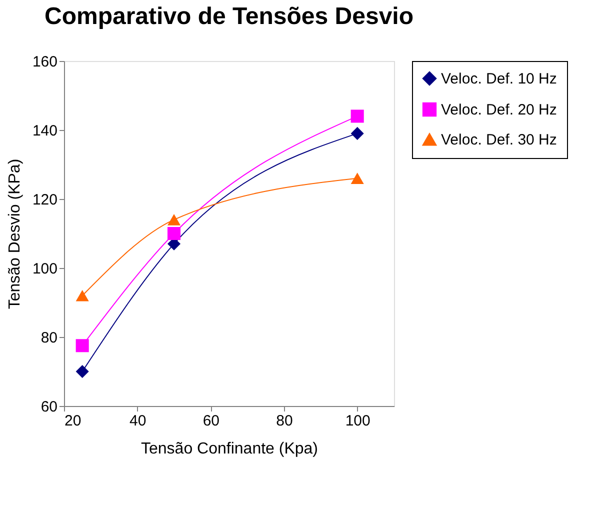  Describe the element at coordinates (211, 421) in the screenshot. I see `x-tick-label: 60` at that location.